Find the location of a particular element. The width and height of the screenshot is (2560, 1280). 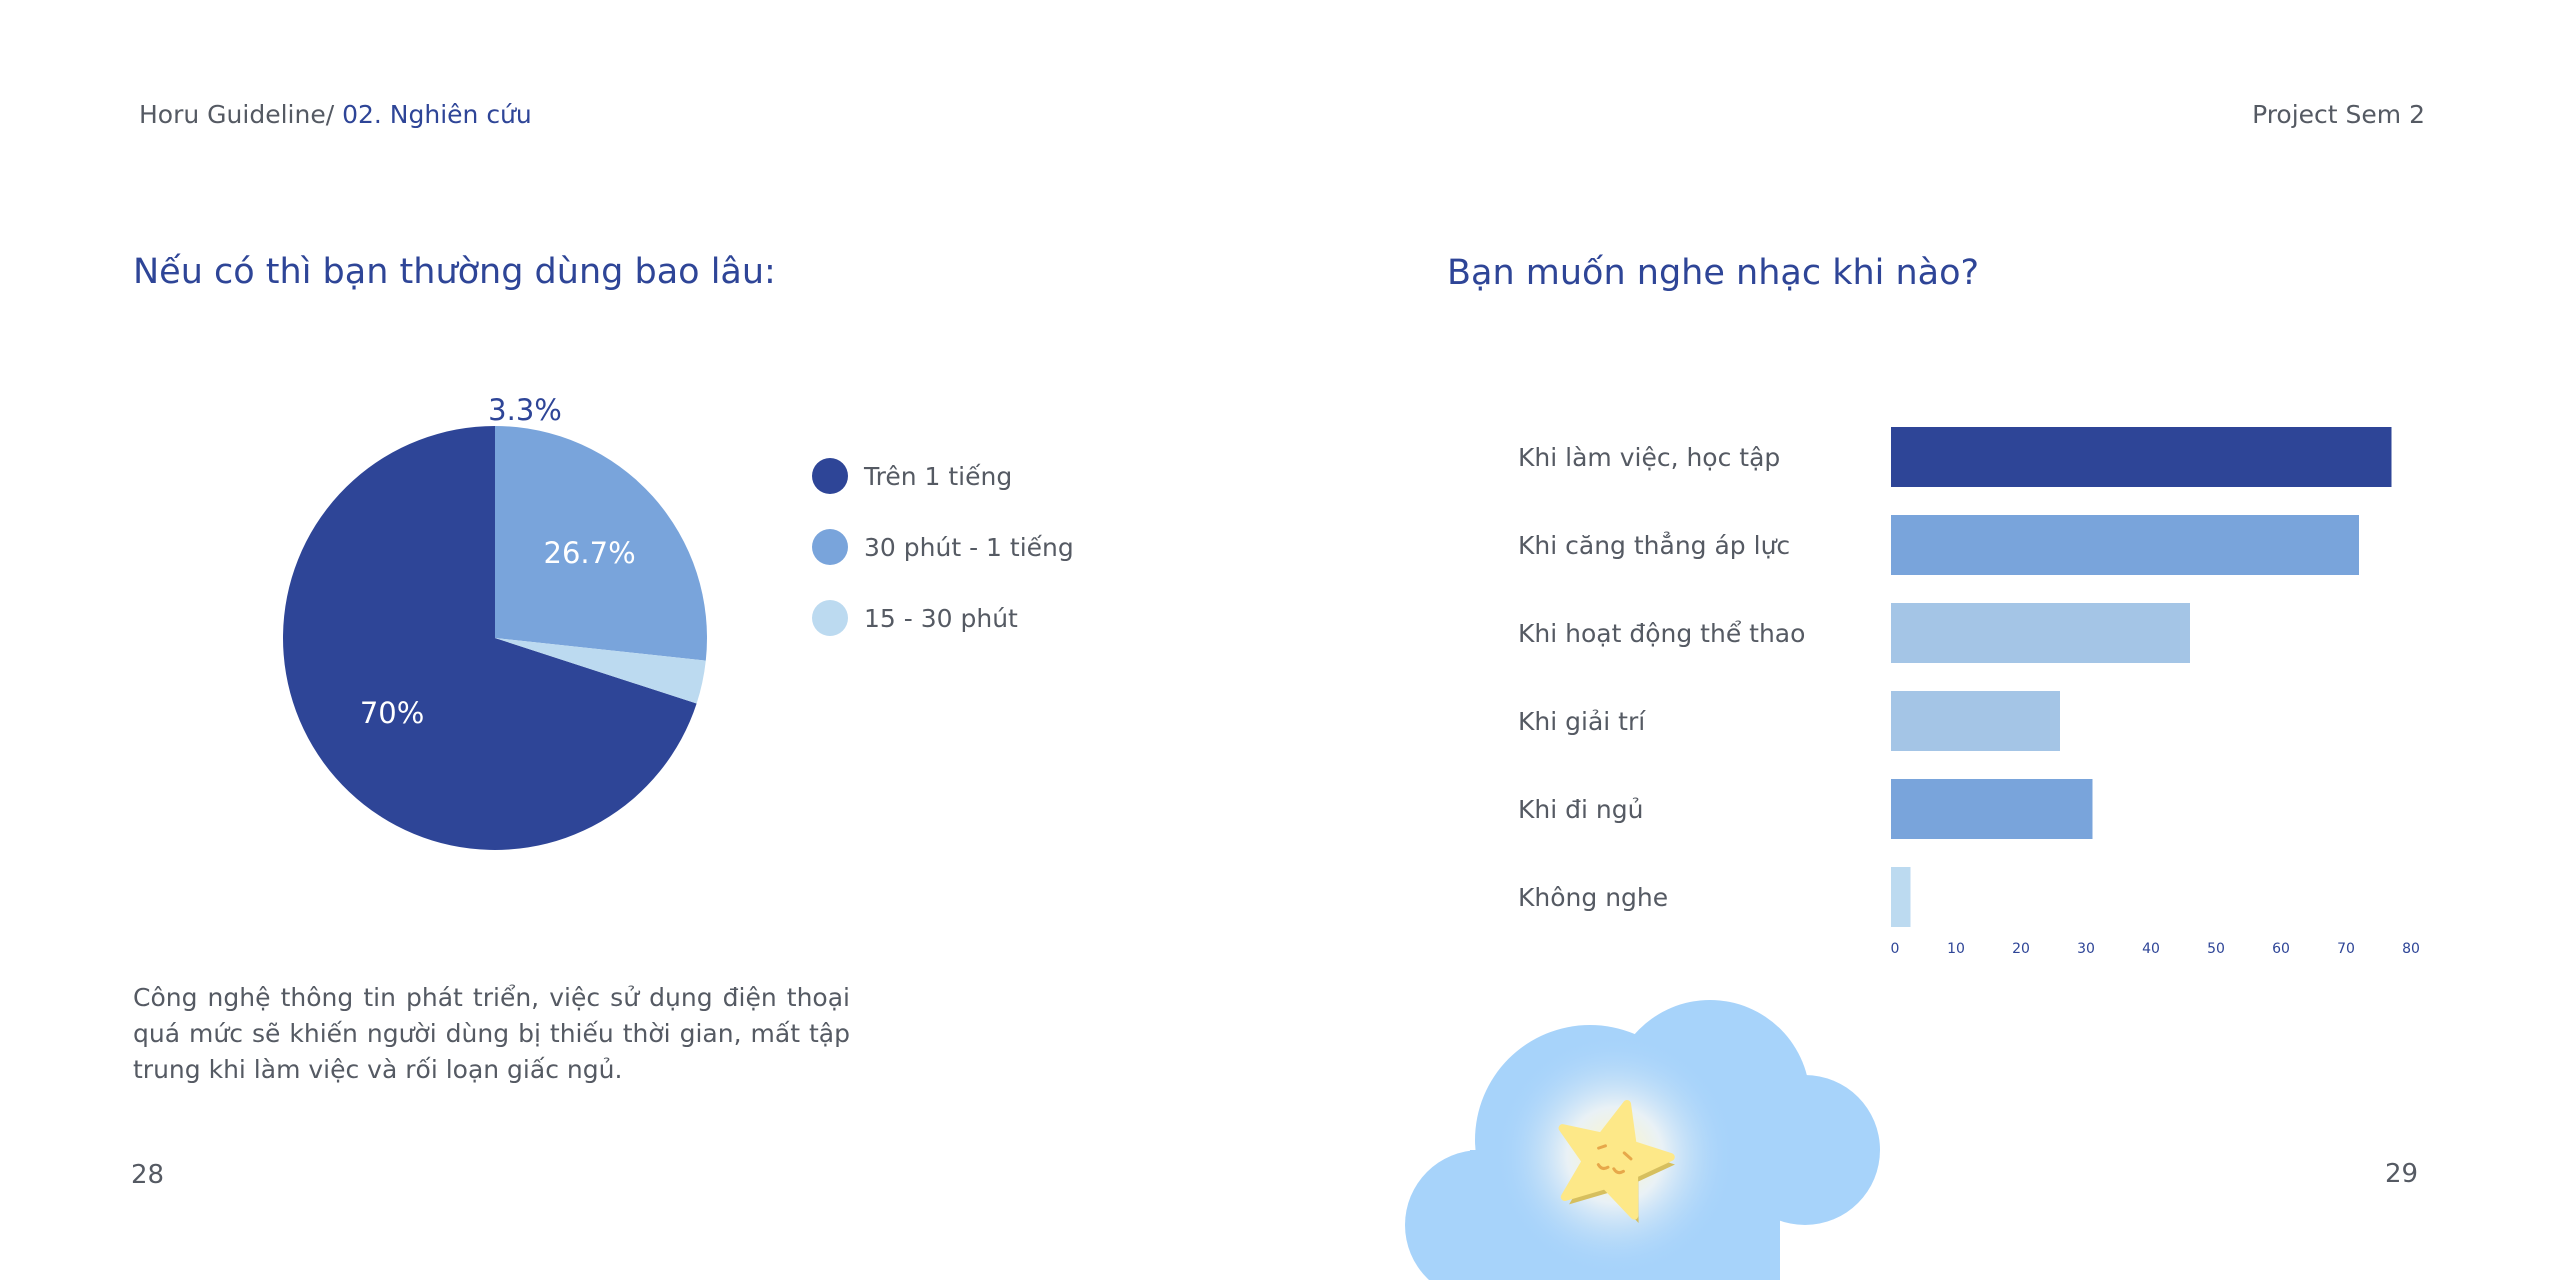

breadcrumb-section: 02. Nghiên cứu is located at coordinates (437, 114).